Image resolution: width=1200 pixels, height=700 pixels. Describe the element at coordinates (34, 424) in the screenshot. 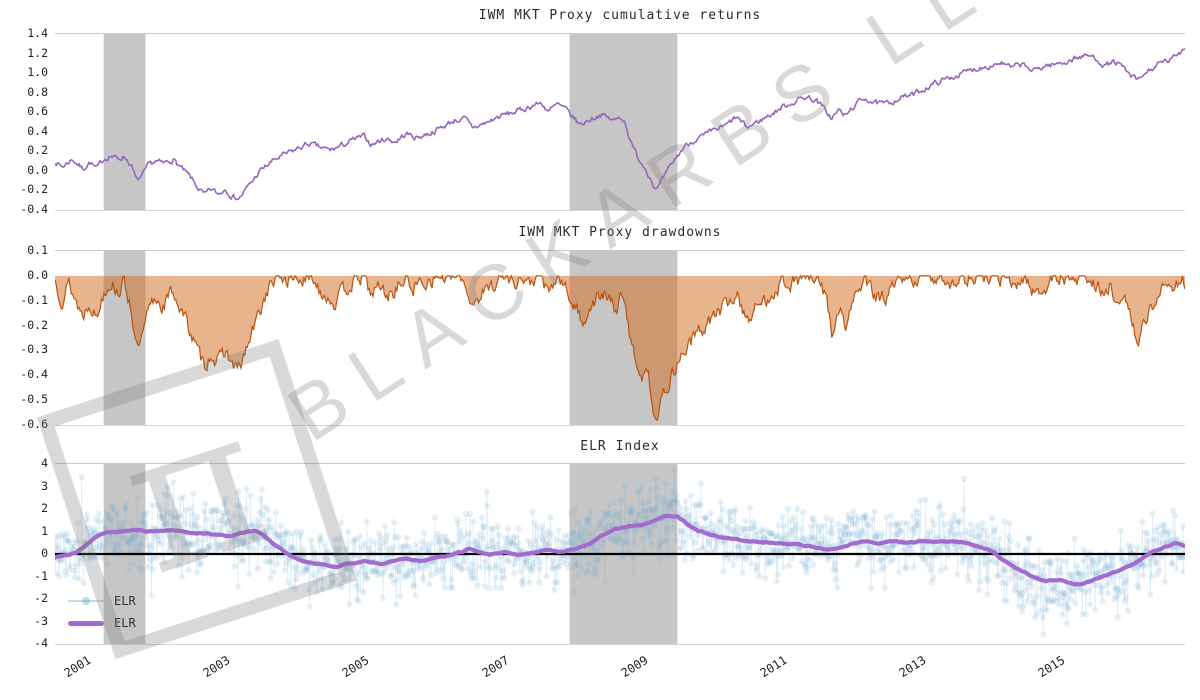

I see `y-tick-label: -0.6` at that location.